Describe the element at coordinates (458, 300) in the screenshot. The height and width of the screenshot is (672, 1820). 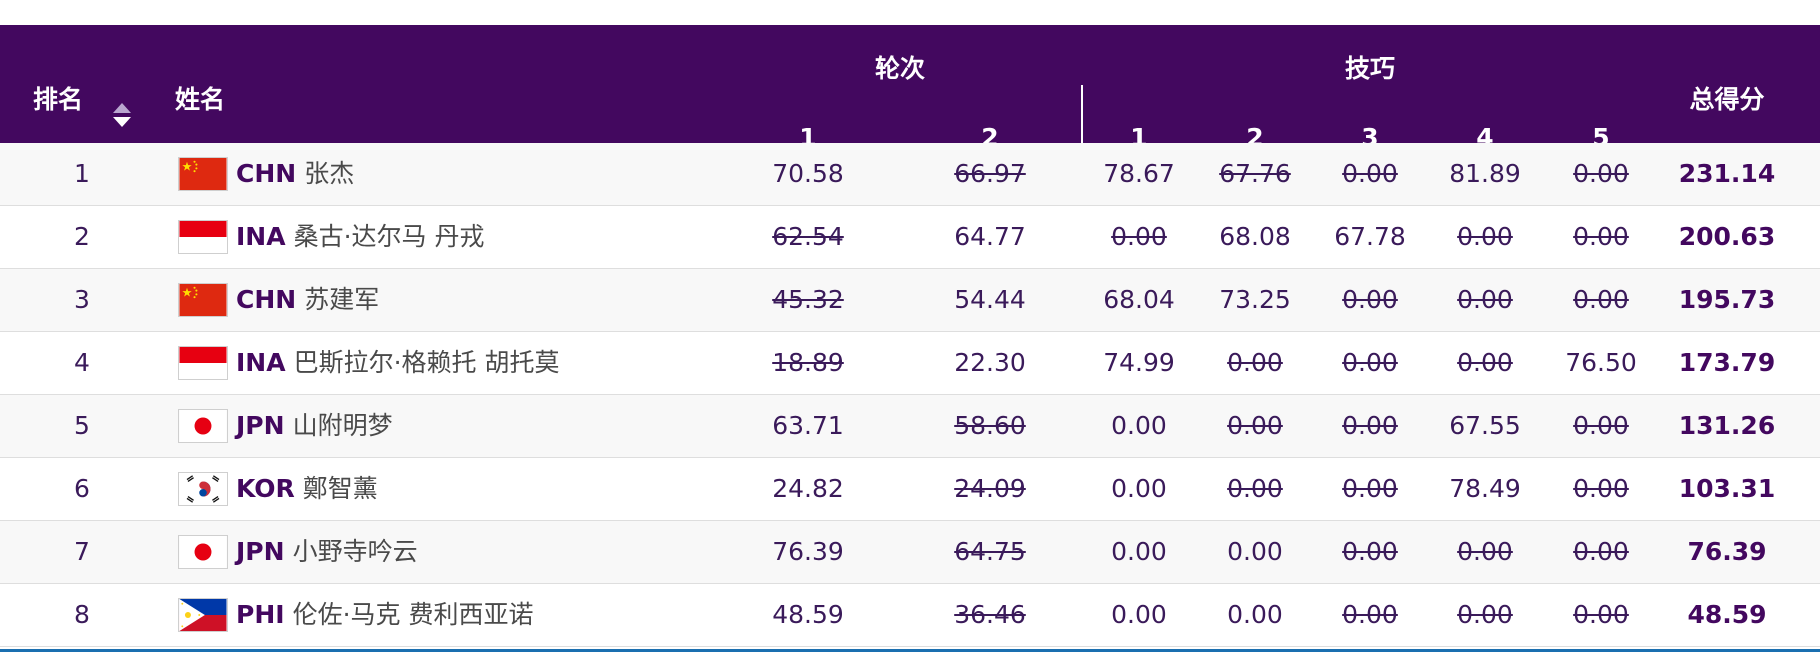
I see `athlete-cell: CHN 苏建军` at that location.